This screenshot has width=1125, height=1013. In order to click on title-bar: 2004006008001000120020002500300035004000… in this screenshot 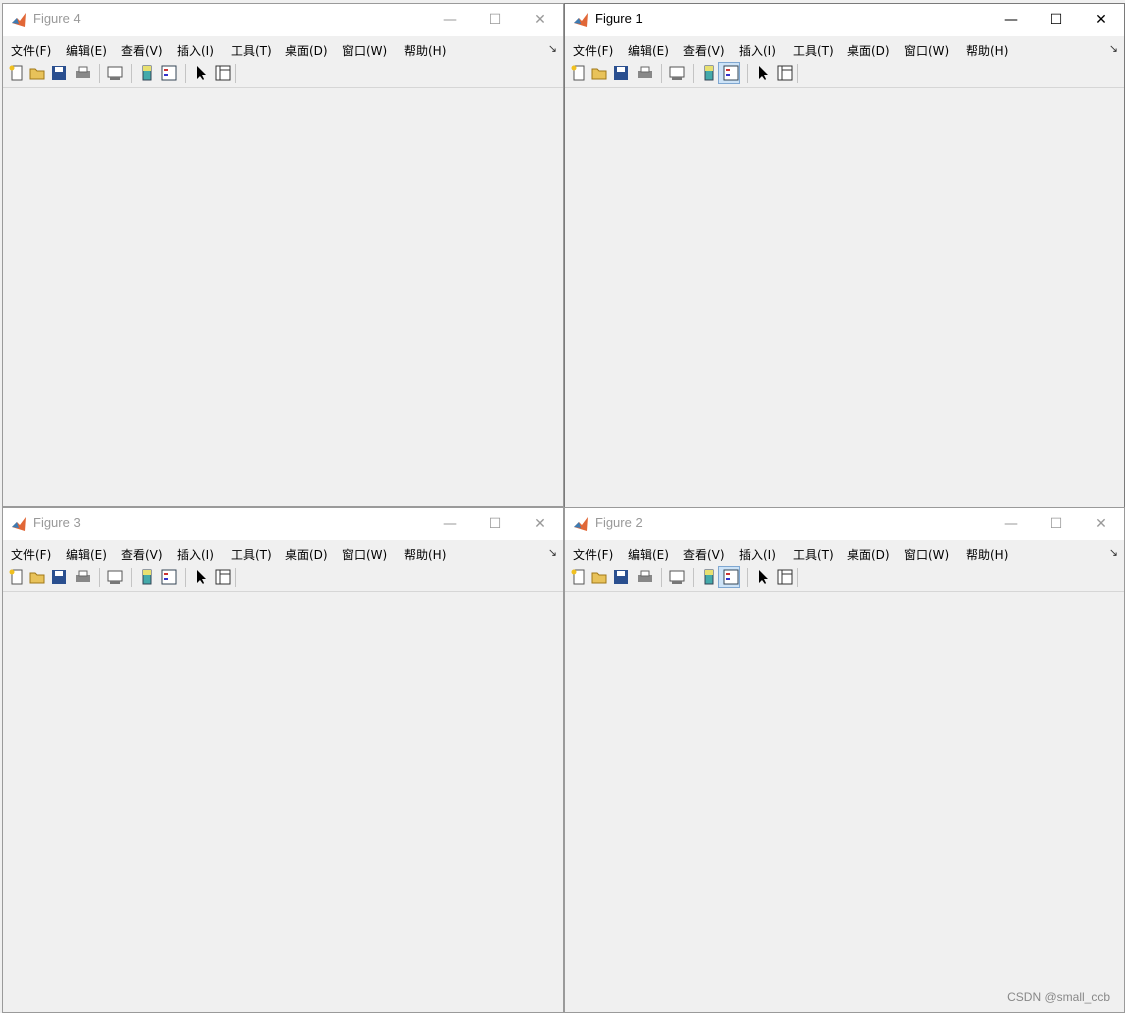, I will do `click(844, 20)`.